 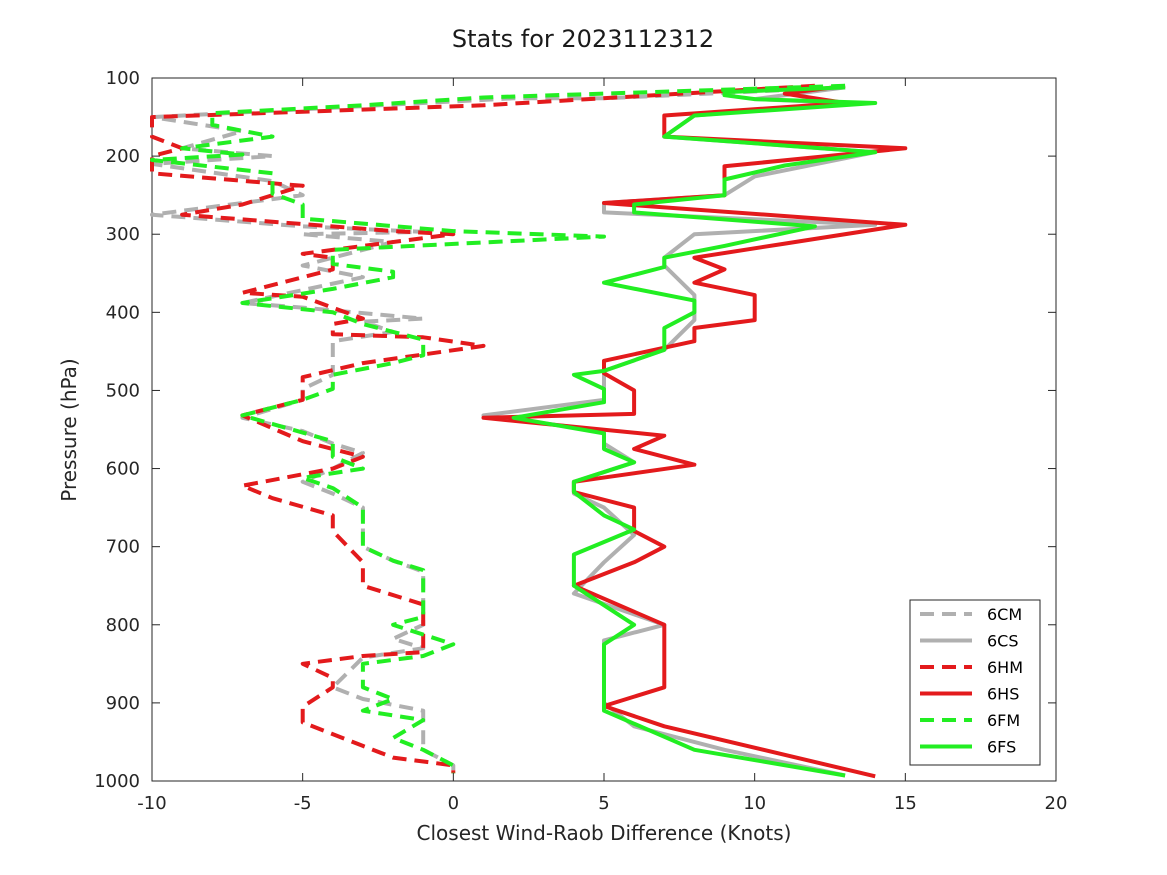 I want to click on legend-box, so click(x=975, y=682).